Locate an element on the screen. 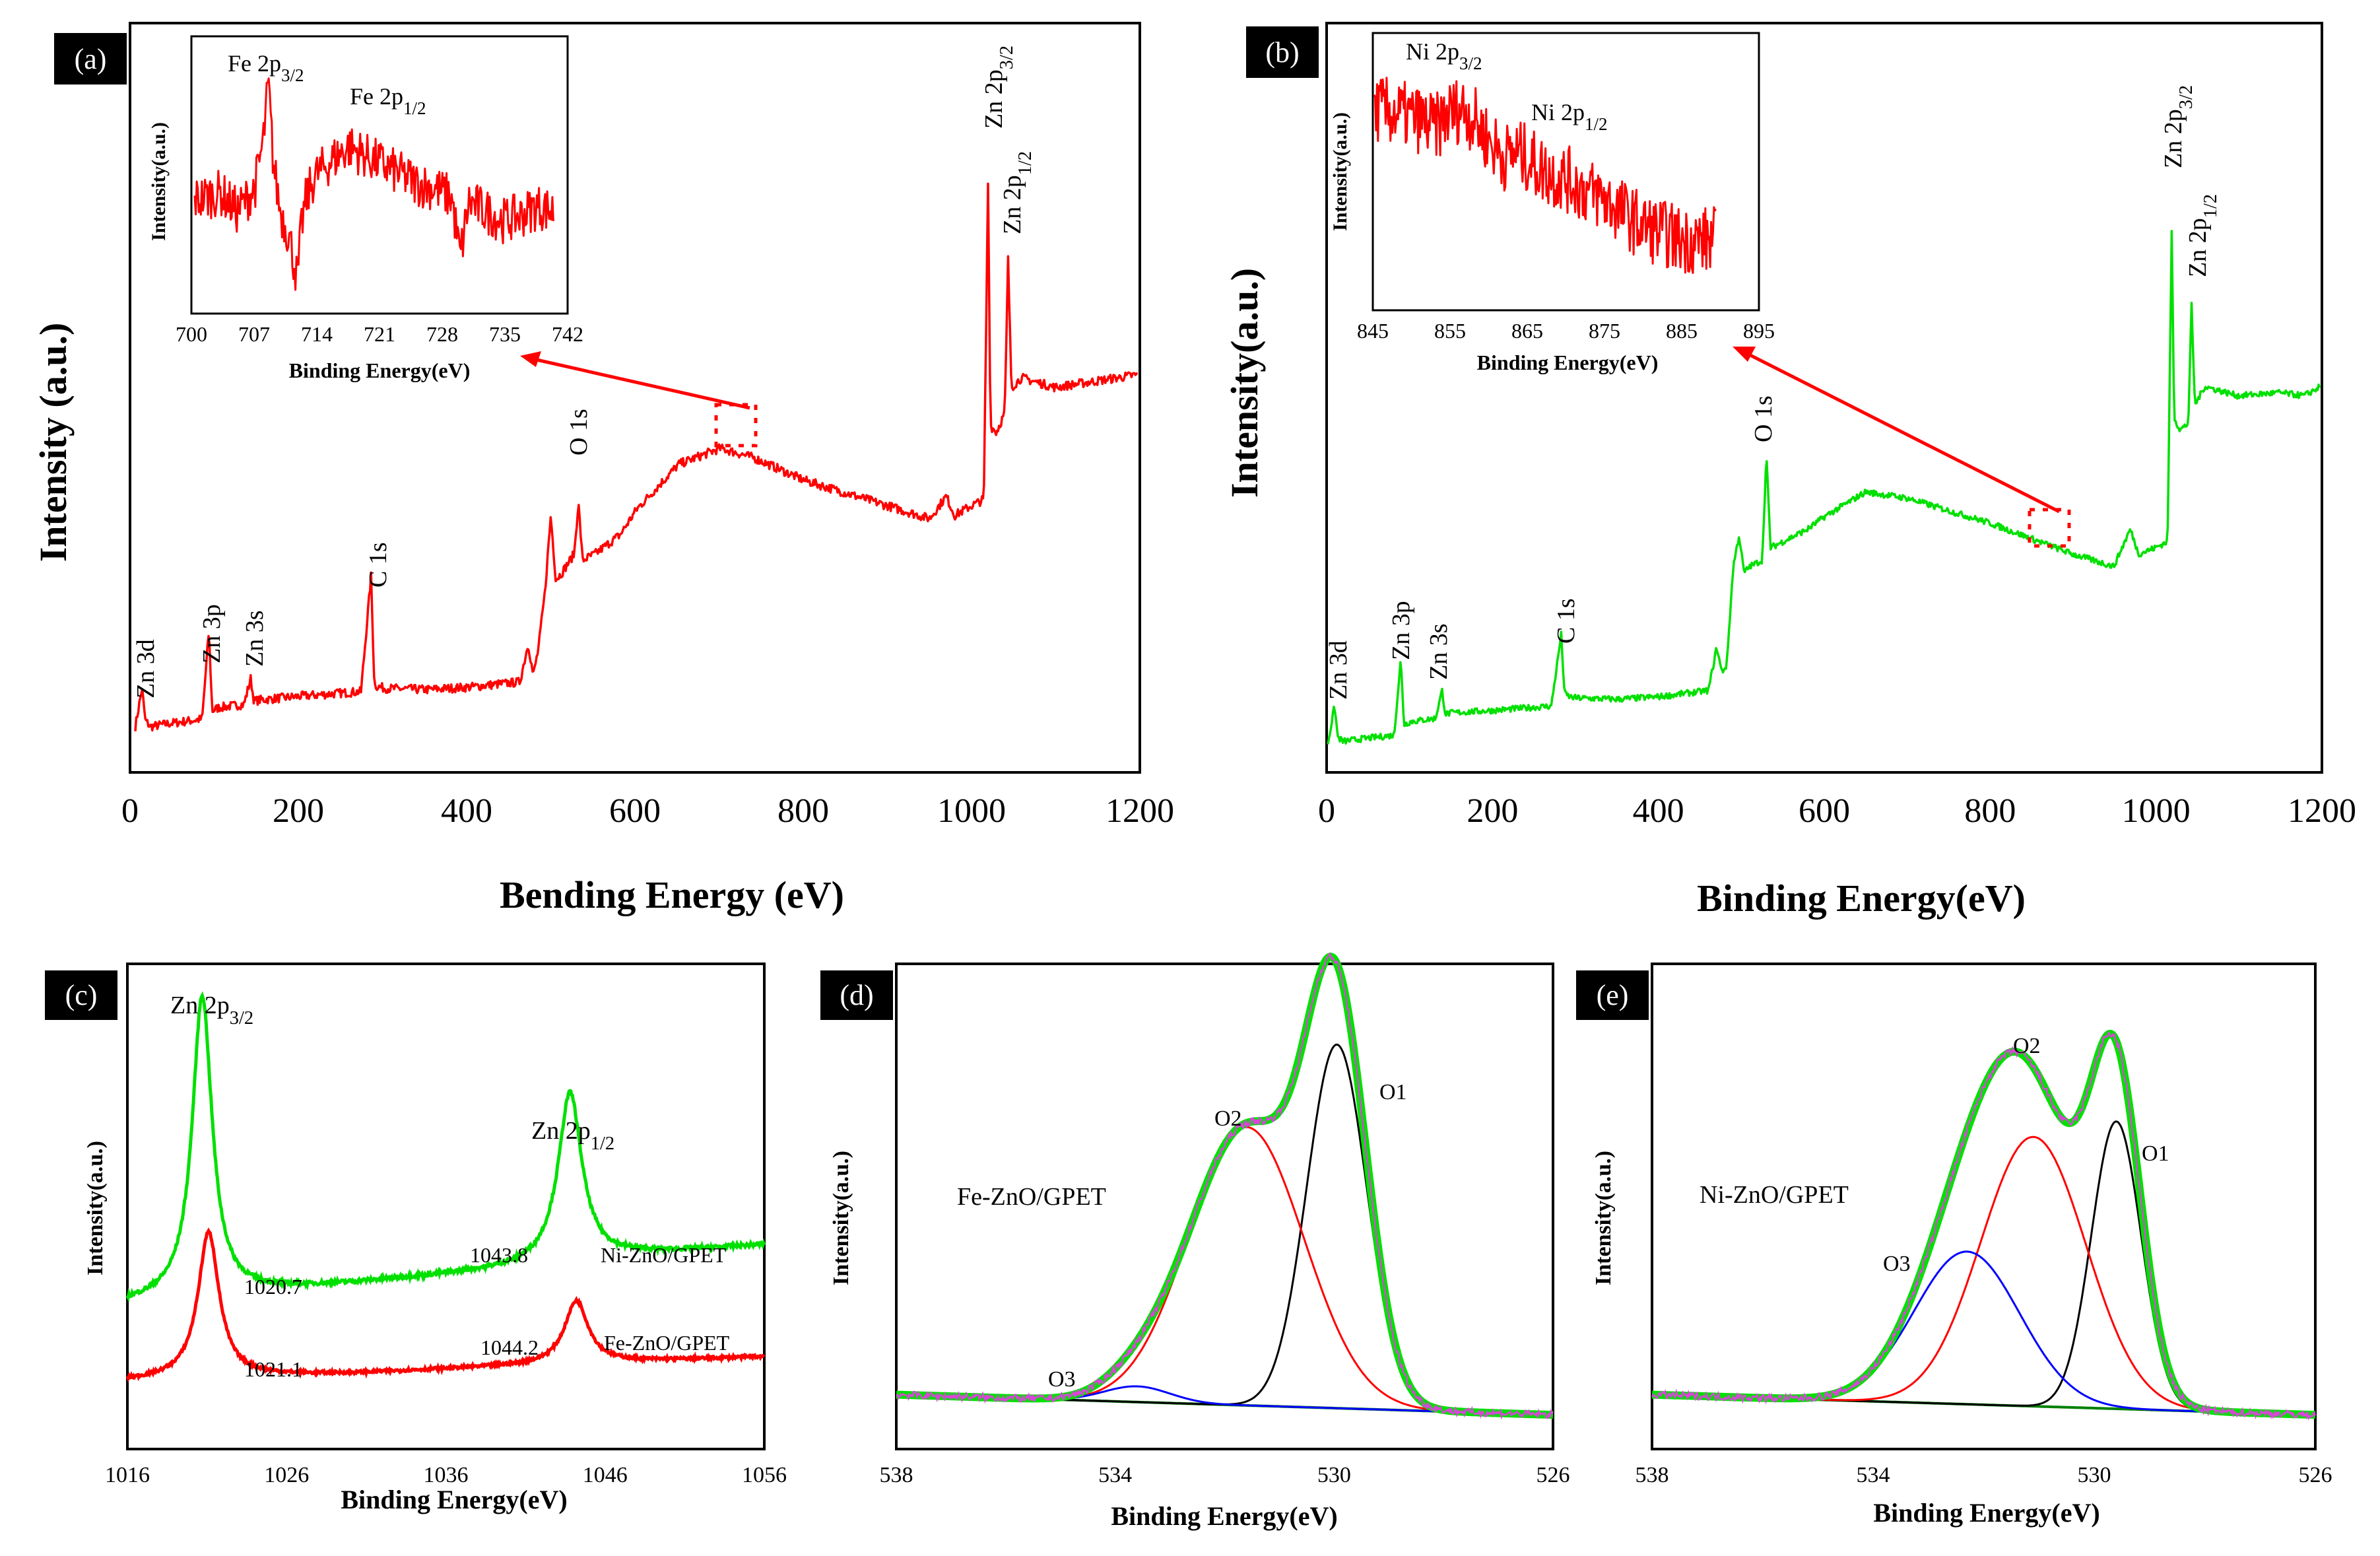 The height and width of the screenshot is (1556, 2380). panel-b-label: (b) is located at coordinates (1282, 53).